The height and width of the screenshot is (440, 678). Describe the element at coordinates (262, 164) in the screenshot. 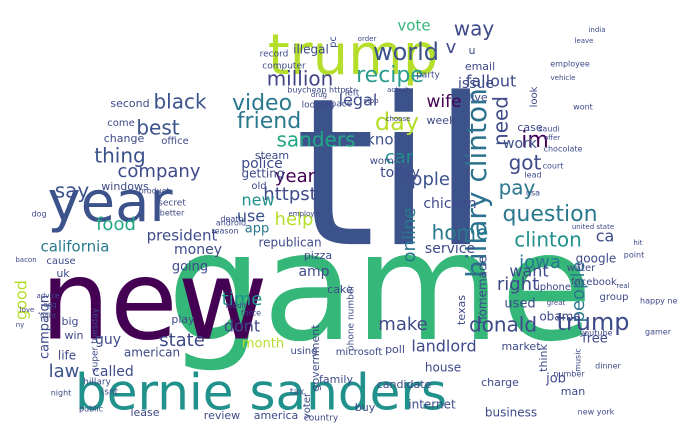

I see `word-police: police` at that location.